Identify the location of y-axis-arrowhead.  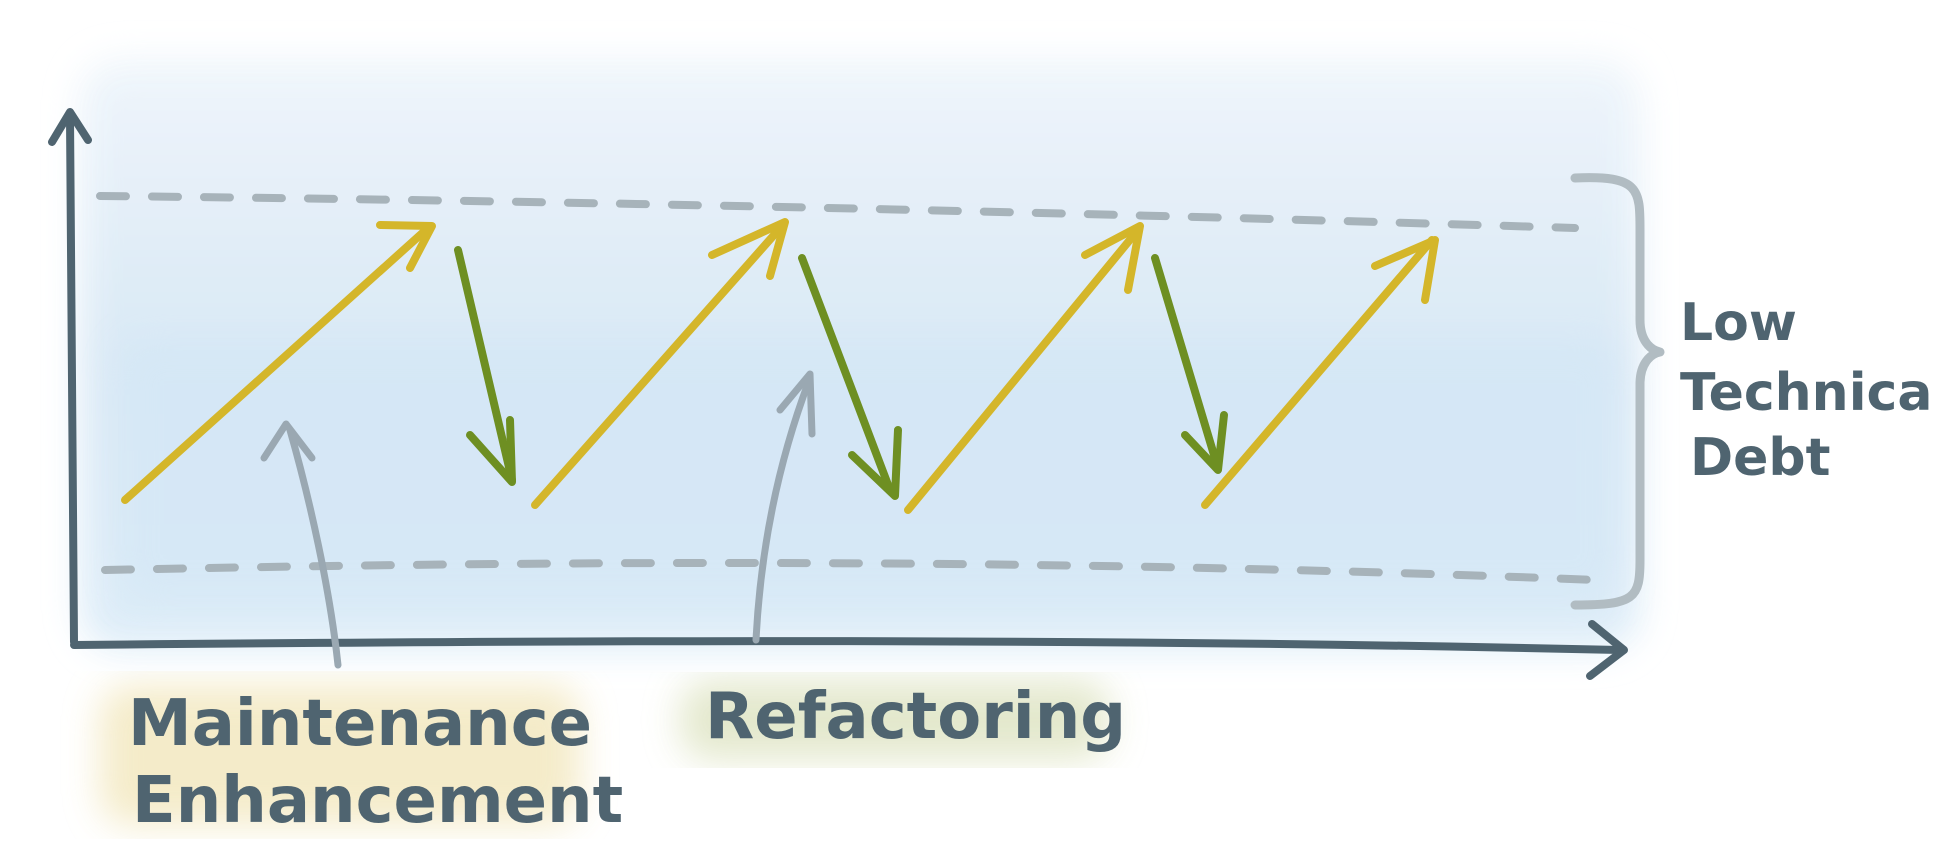
(70, 127).